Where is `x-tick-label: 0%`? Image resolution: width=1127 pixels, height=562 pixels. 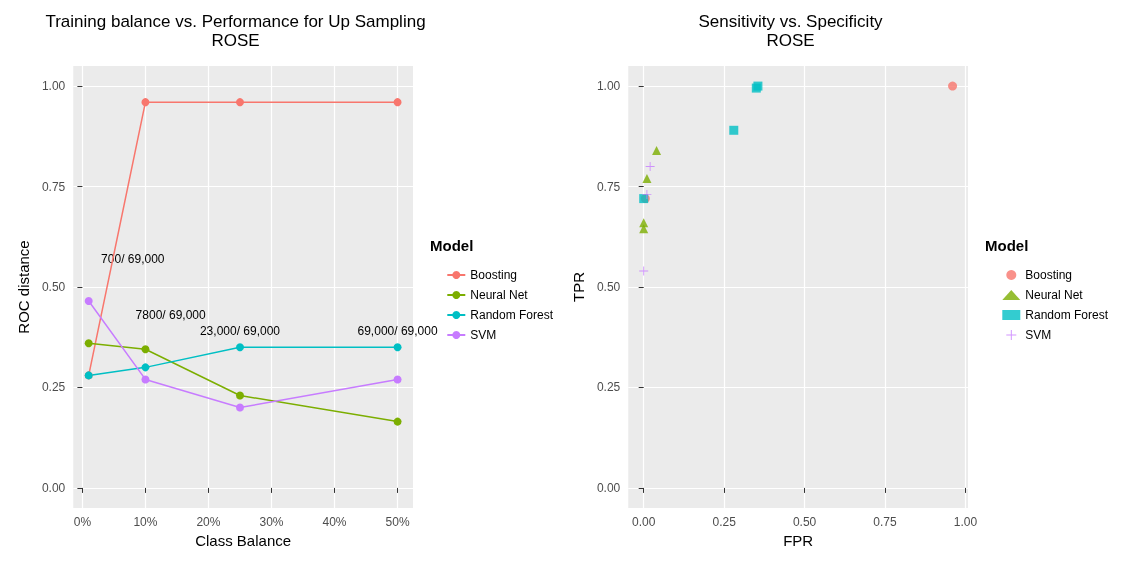 x-tick-label: 0% is located at coordinates (82, 522).